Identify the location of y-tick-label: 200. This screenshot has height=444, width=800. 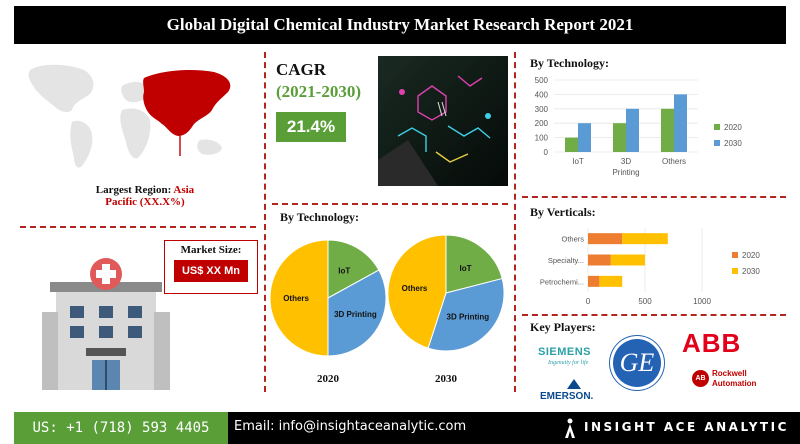
(542, 123).